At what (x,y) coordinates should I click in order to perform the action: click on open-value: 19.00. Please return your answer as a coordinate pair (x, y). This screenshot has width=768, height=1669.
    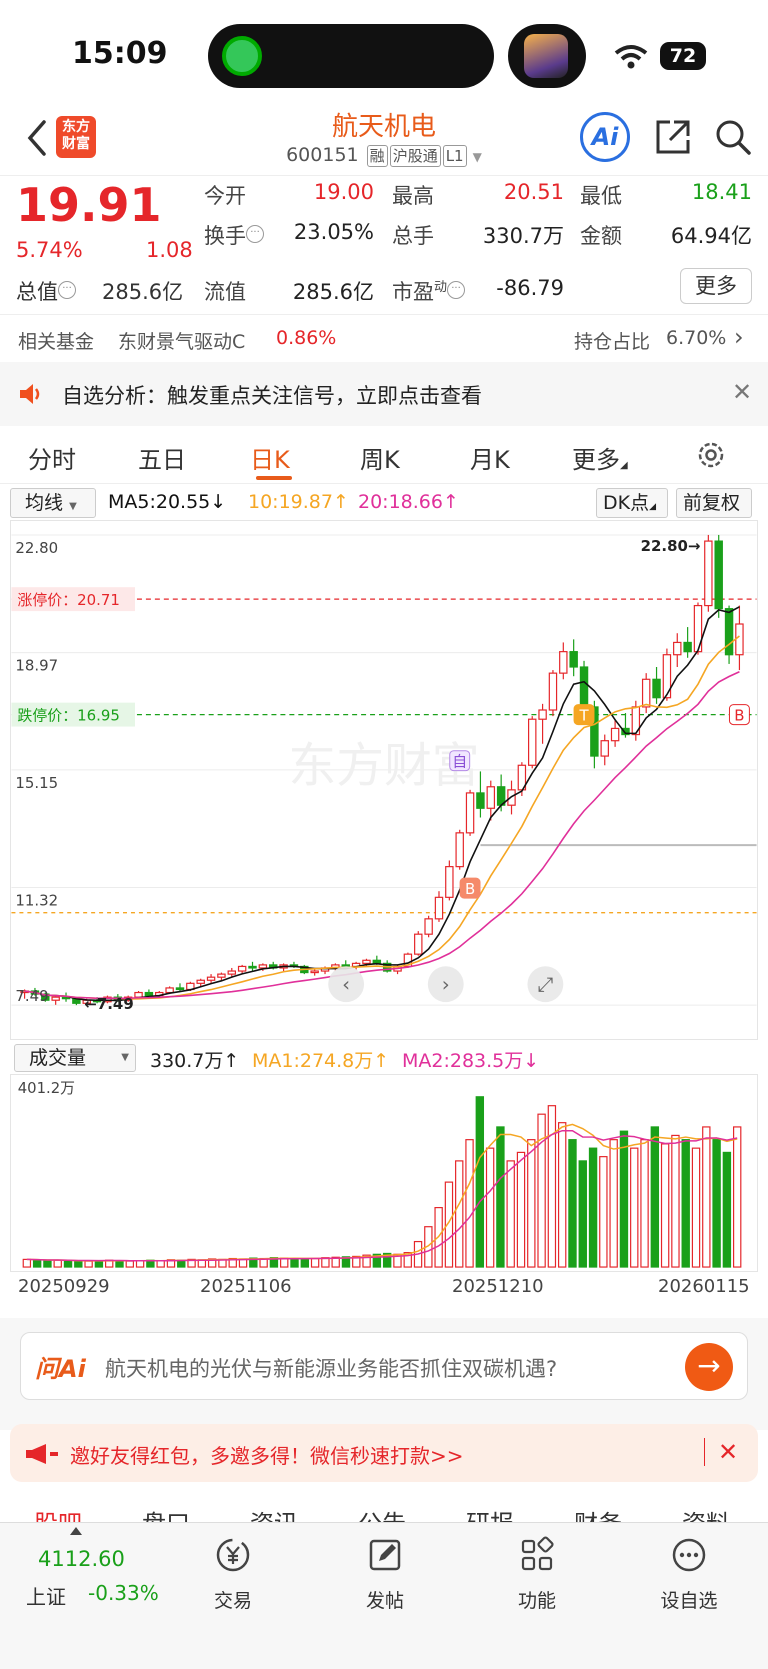
    Looking at the image, I should click on (343, 192).